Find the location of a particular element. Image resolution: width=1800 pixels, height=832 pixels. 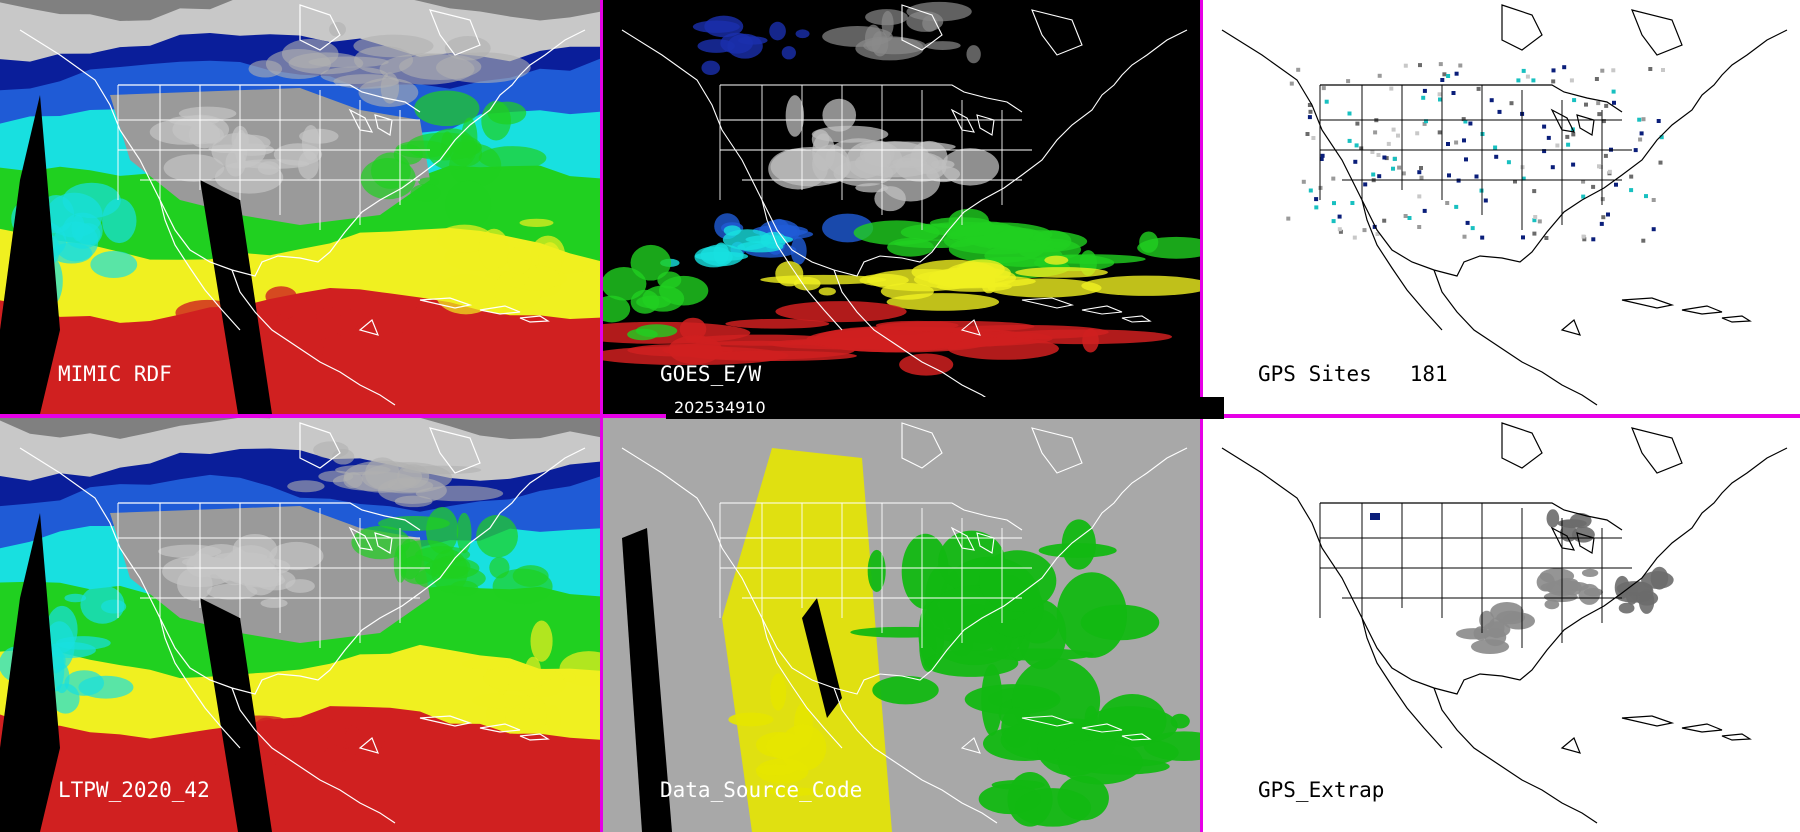

yellow-region is located at coordinates (775, 770).